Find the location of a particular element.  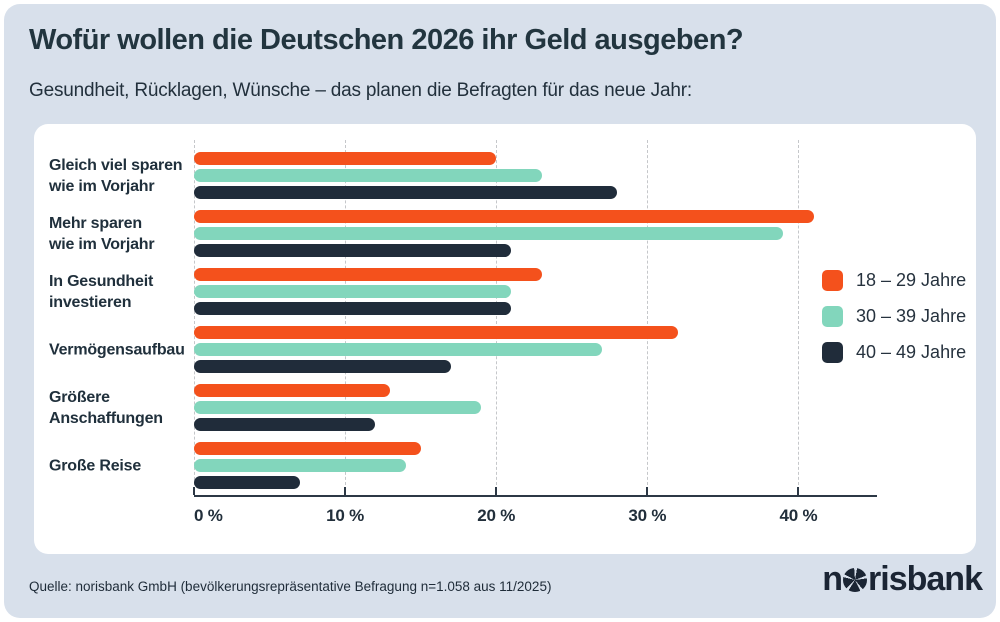

bar-cat2-series1 is located at coordinates (504, 216).